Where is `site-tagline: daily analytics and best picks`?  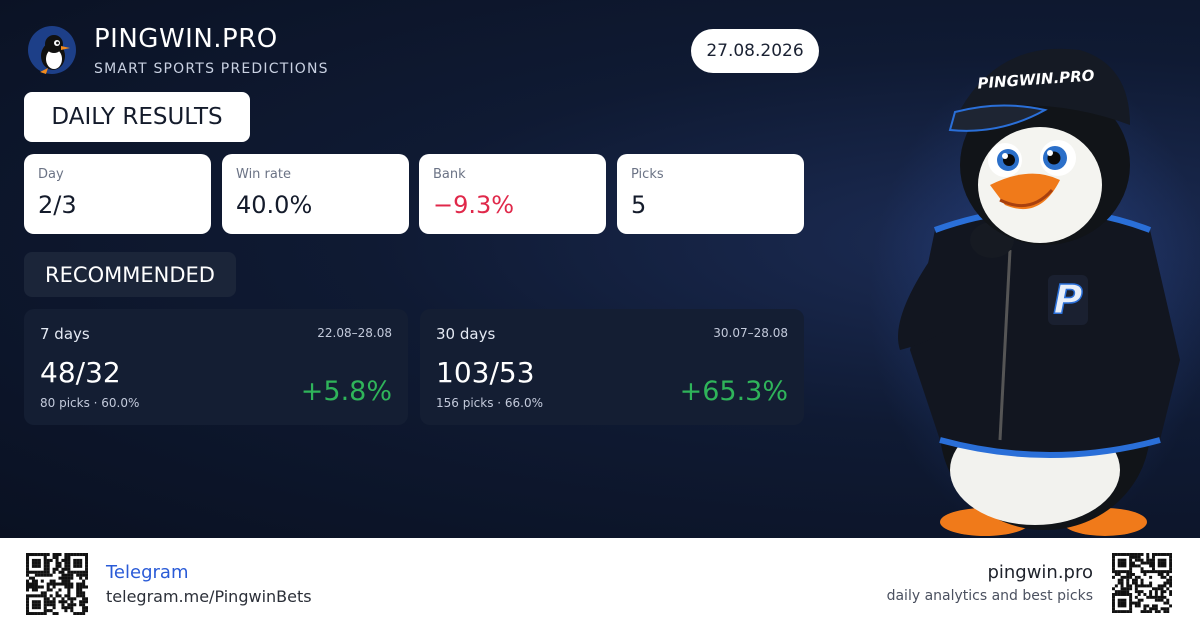
site-tagline: daily analytics and best picks is located at coordinates (989, 596).